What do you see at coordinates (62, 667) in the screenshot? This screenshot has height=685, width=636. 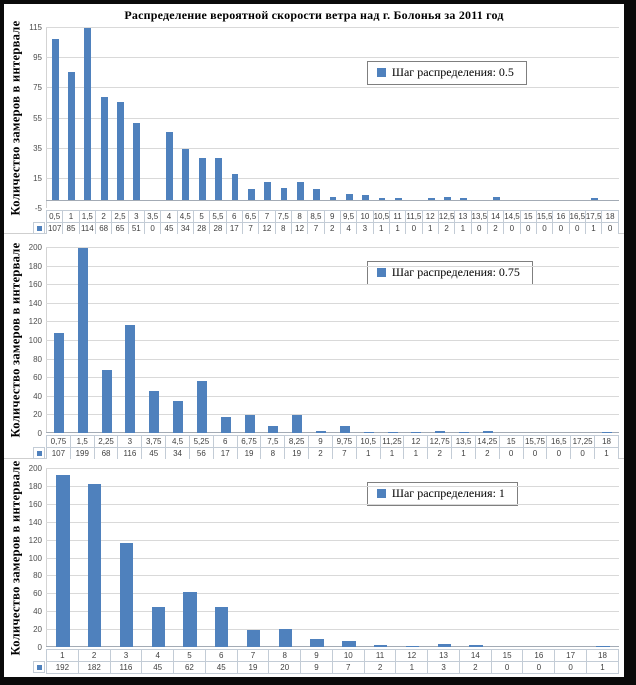 I see `value-cell: 192` at bounding box center [62, 667].